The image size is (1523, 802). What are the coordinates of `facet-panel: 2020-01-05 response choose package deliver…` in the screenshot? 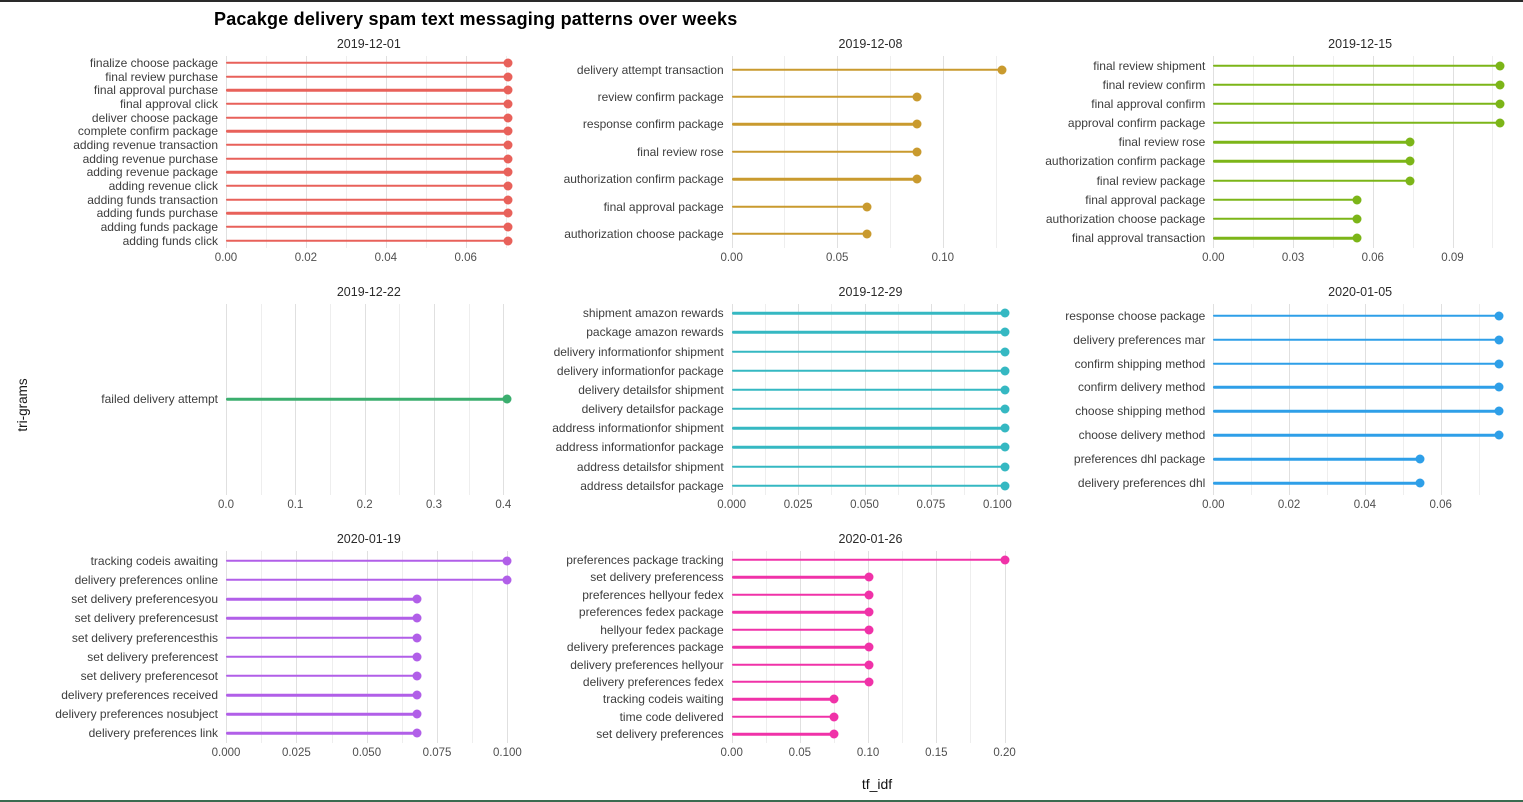 It's located at (1267, 405).